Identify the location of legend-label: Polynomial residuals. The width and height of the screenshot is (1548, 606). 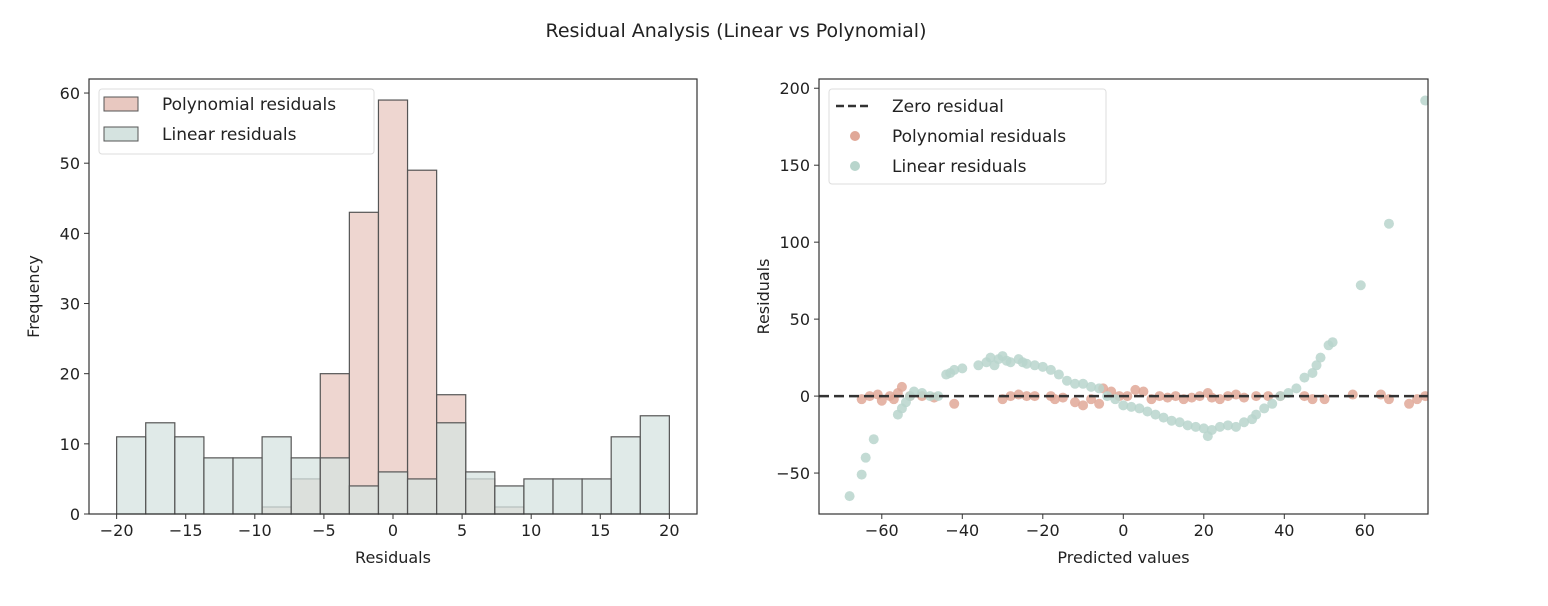
(249, 105).